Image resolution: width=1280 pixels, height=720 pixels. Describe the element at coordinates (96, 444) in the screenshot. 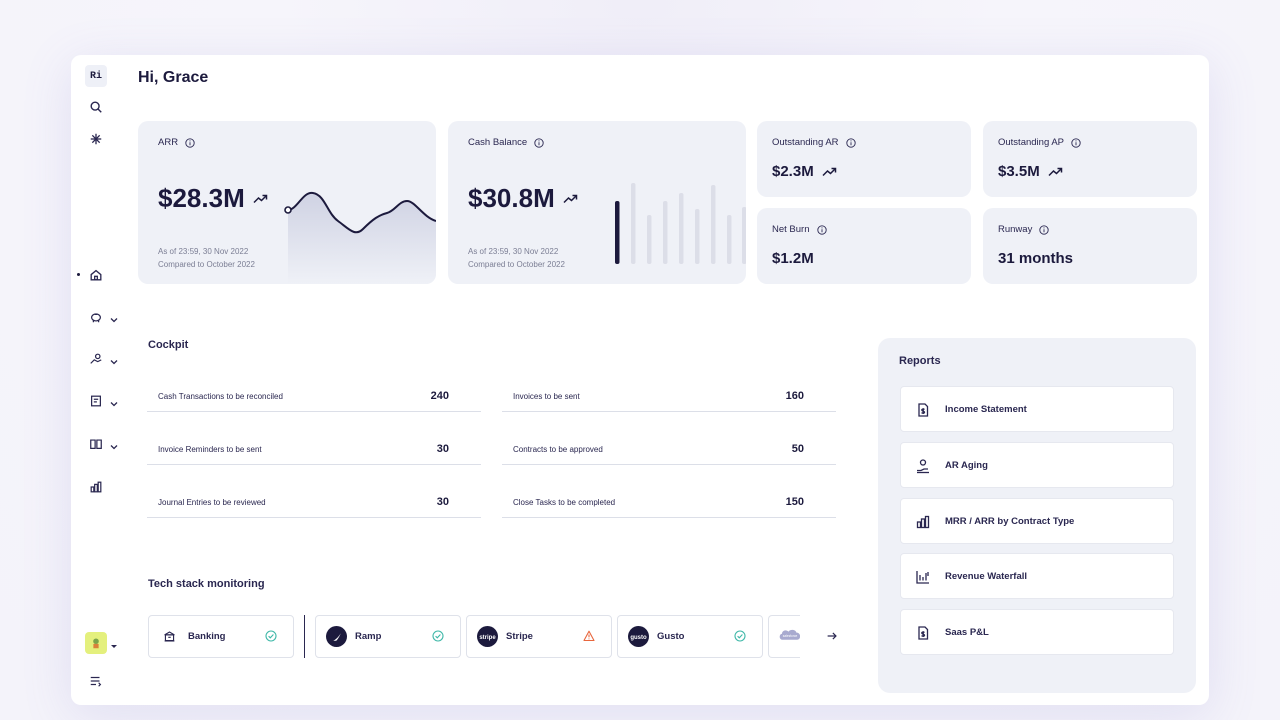

I see `book-icon` at that location.